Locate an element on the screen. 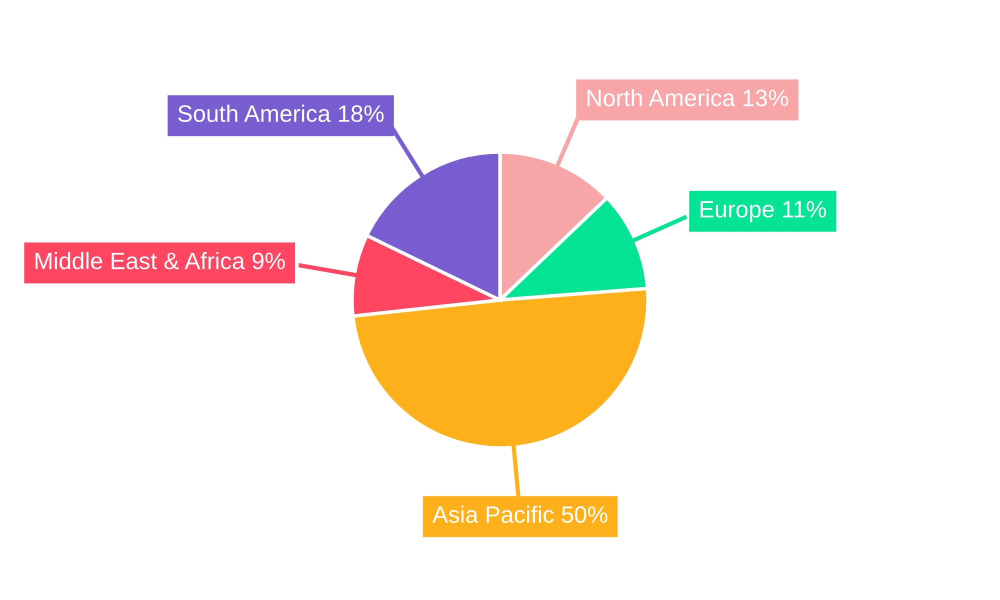 The image size is (1000, 600). slice-label: North America 13% is located at coordinates (688, 97).